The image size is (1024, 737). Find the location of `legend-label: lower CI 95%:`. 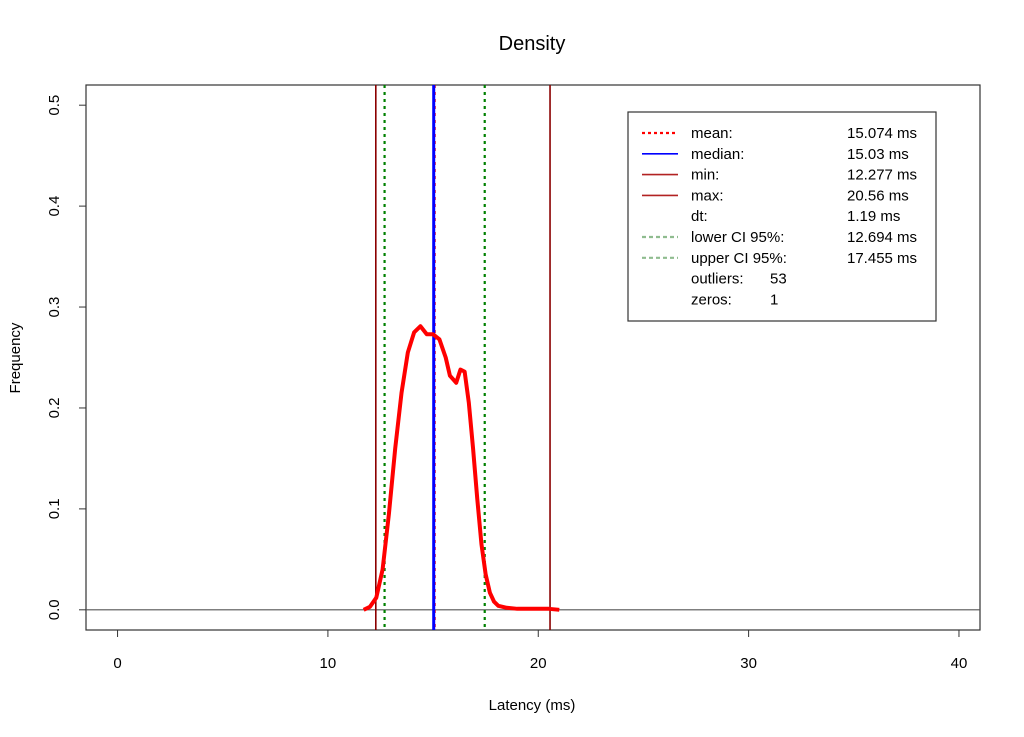

legend-label: lower CI 95%: is located at coordinates (737, 237).